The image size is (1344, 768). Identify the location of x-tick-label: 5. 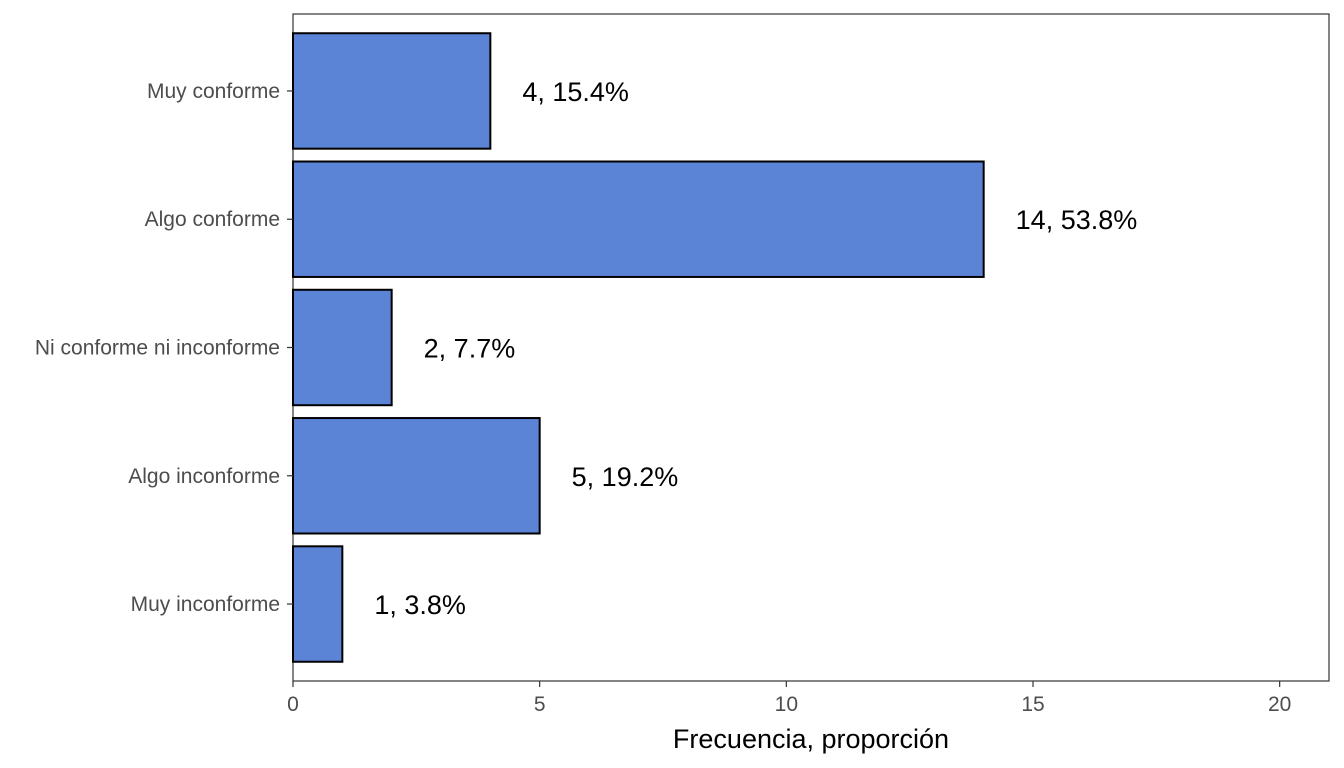
(540, 704).